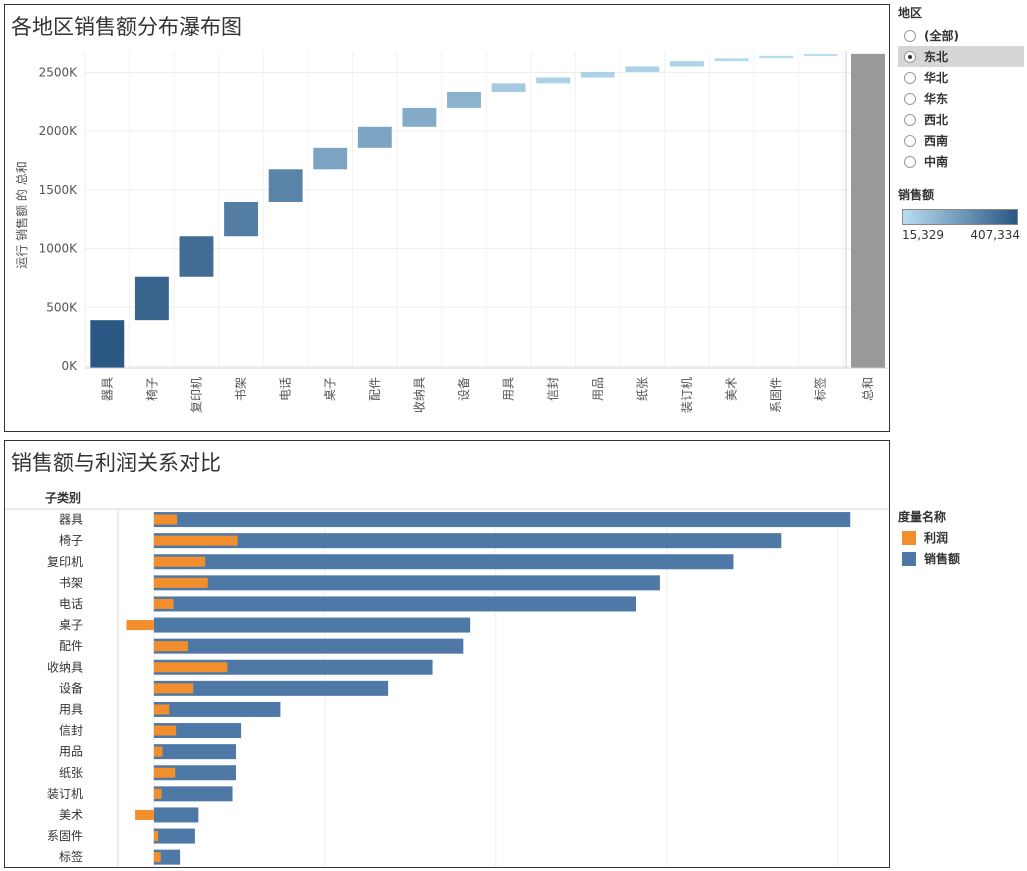 This screenshot has width=1027, height=871. Describe the element at coordinates (961, 119) in the screenshot. I see `region-option: 西北` at that location.